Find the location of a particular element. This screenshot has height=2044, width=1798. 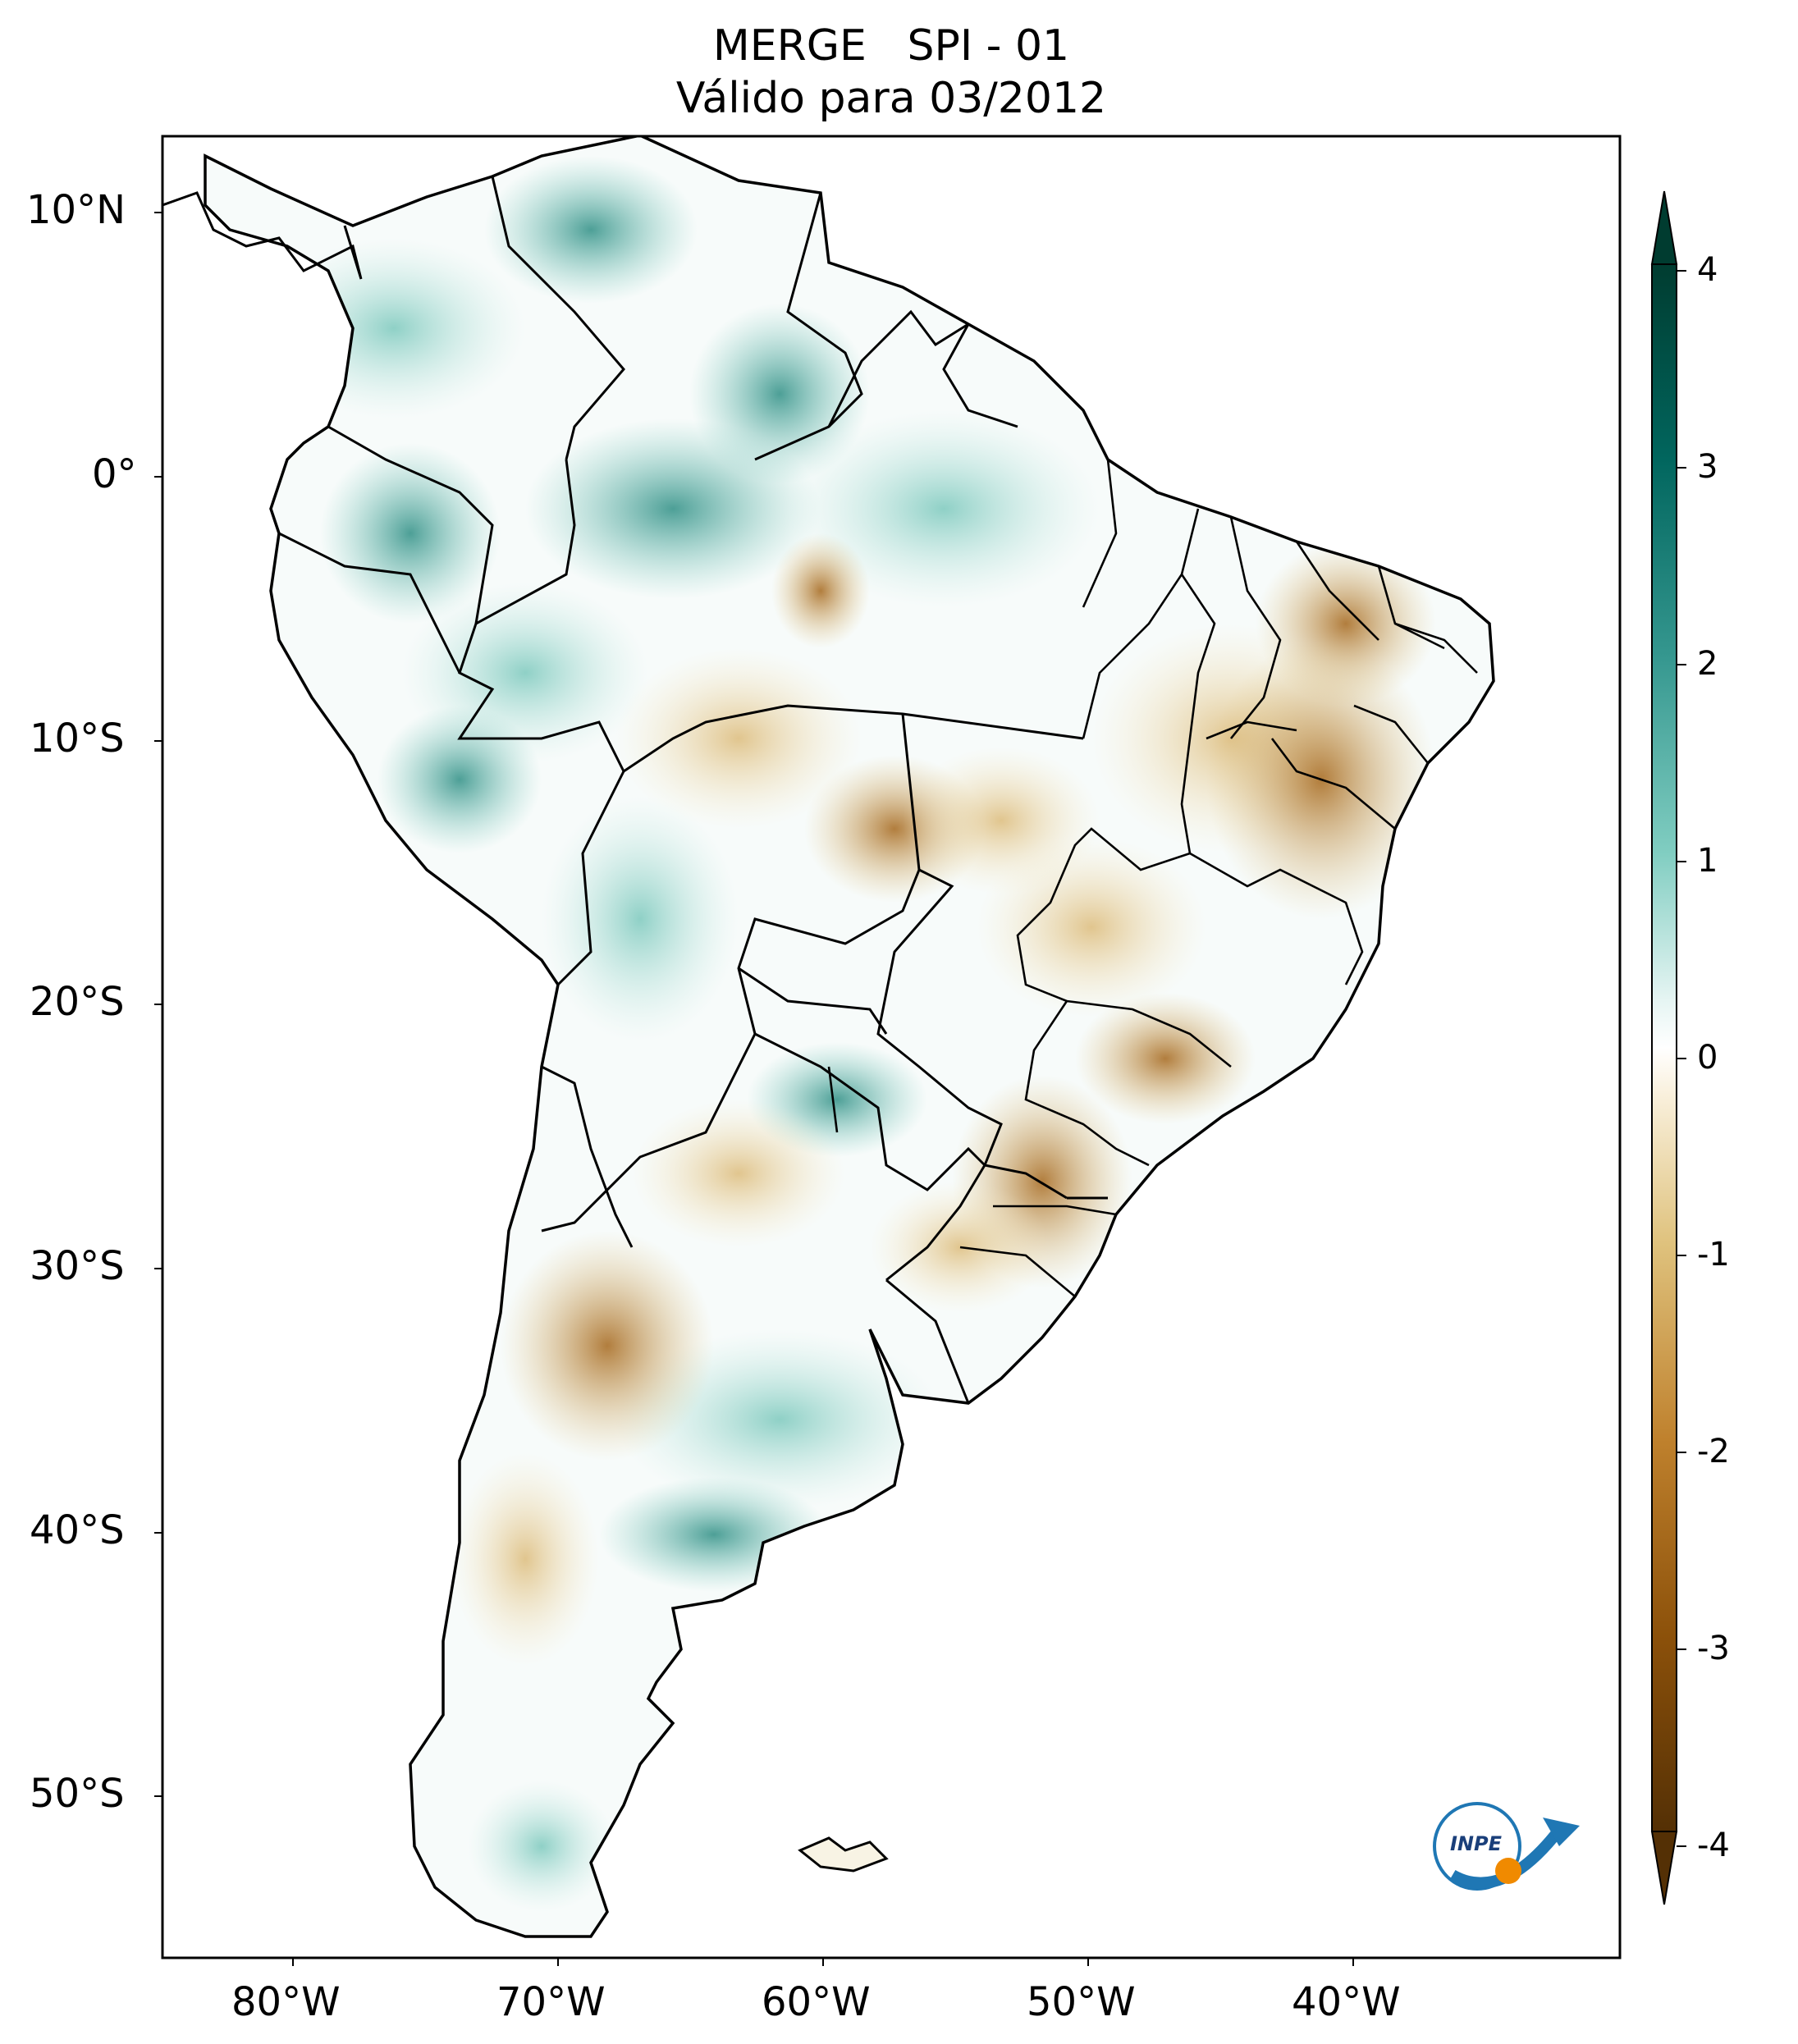

colorbar-label-minus1: -1 is located at coordinates (1713, 1254).